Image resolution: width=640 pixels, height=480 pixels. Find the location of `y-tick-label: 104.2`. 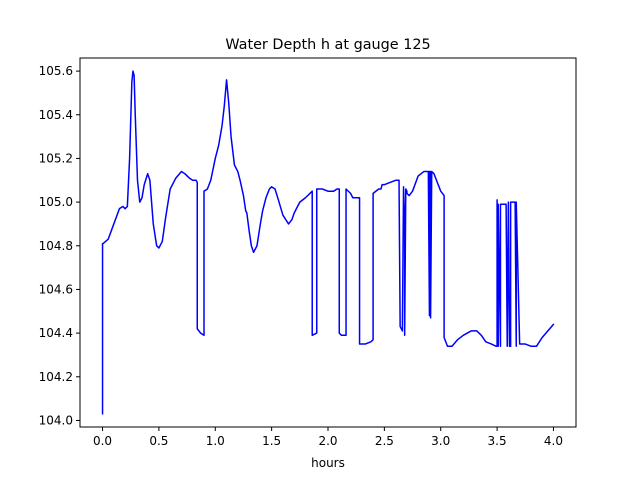

y-tick-label: 104.2 is located at coordinates (56, 377).